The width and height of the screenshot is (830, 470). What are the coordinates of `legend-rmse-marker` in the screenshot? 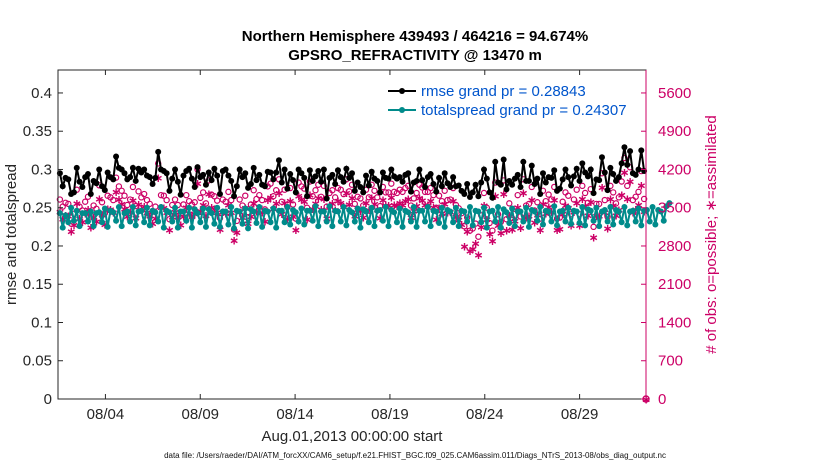 It's located at (402, 91).